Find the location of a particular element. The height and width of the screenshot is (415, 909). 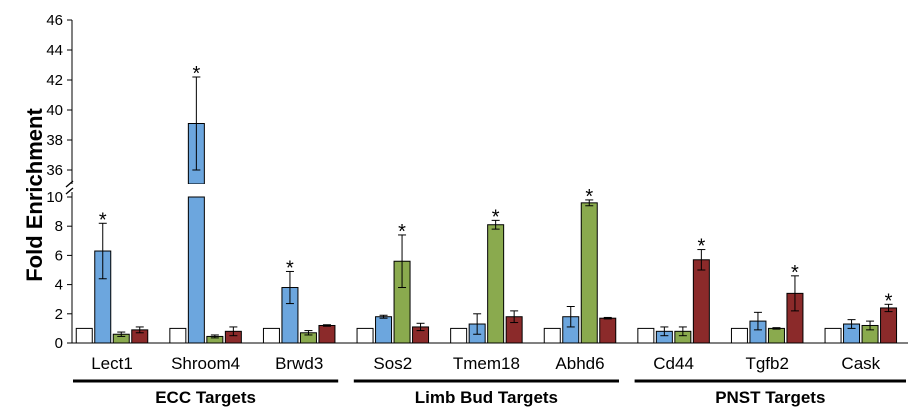

x-tick-label: Abhd6 is located at coordinates (579, 363).